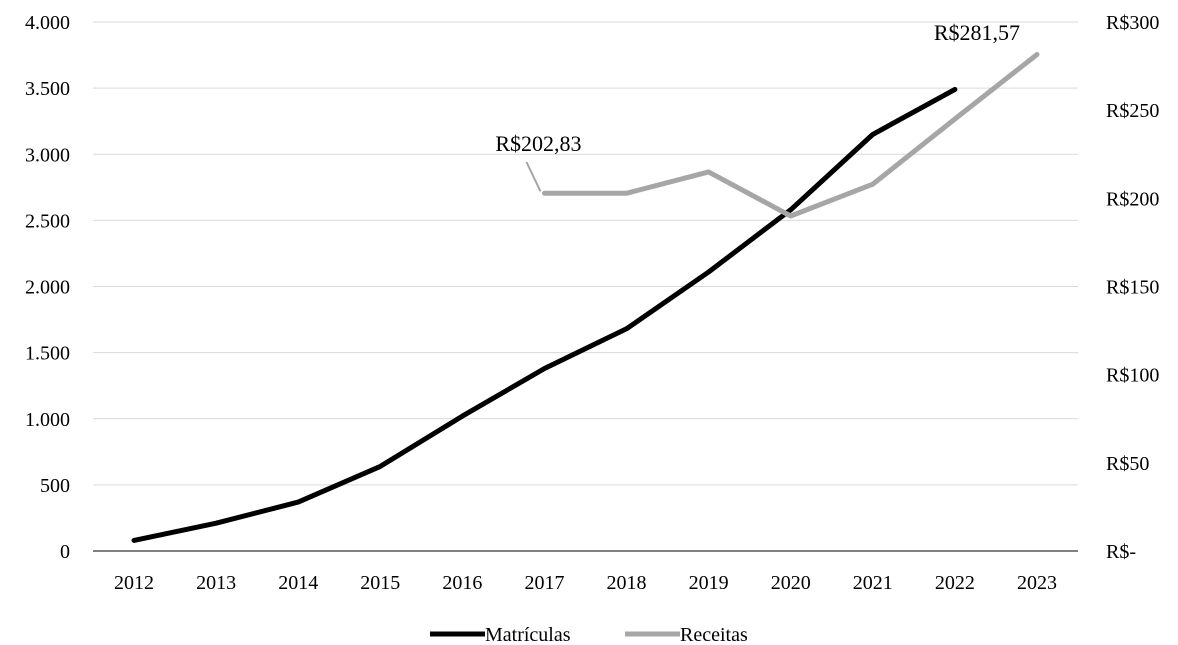 The height and width of the screenshot is (645, 1178). Describe the element at coordinates (544, 583) in the screenshot. I see `x-tick-label: 2017` at that location.